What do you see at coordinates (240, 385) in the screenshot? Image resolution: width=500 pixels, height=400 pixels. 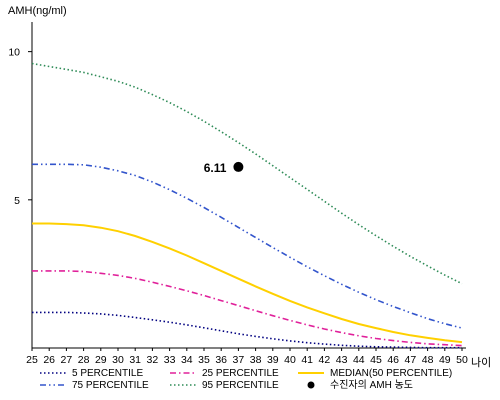 I see `legend-label: 95 PERCENTILE` at bounding box center [240, 385].